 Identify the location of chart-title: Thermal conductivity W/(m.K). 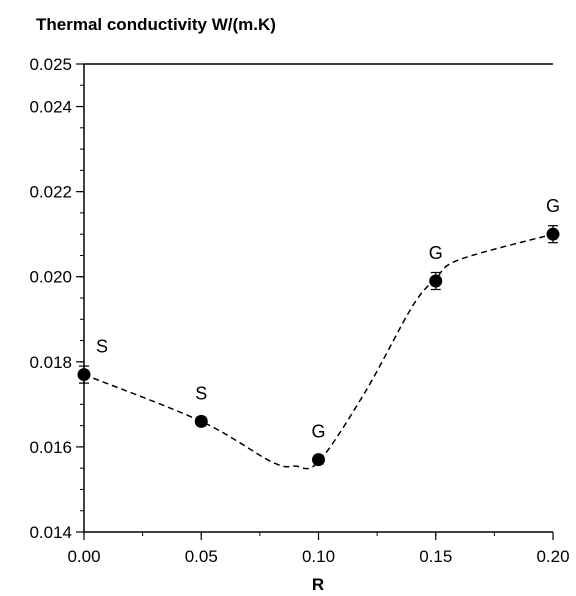
(156, 24).